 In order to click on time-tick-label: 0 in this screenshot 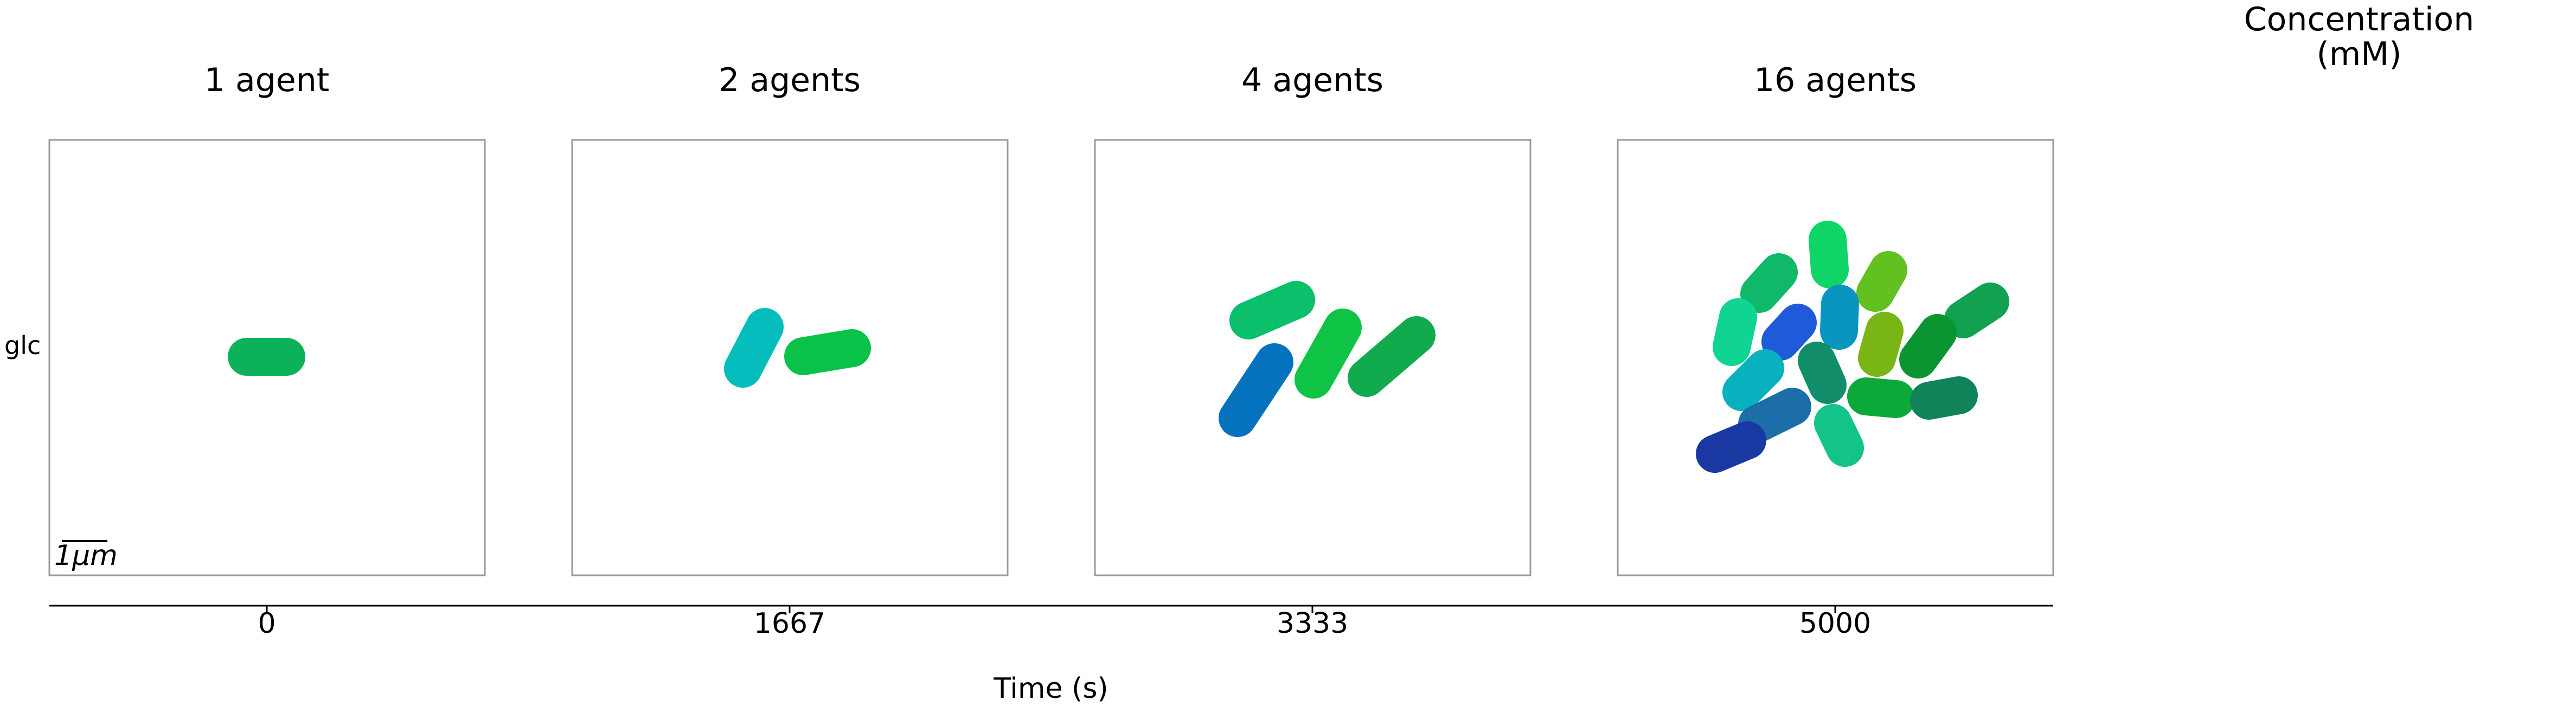, I will do `click(266, 623)`.